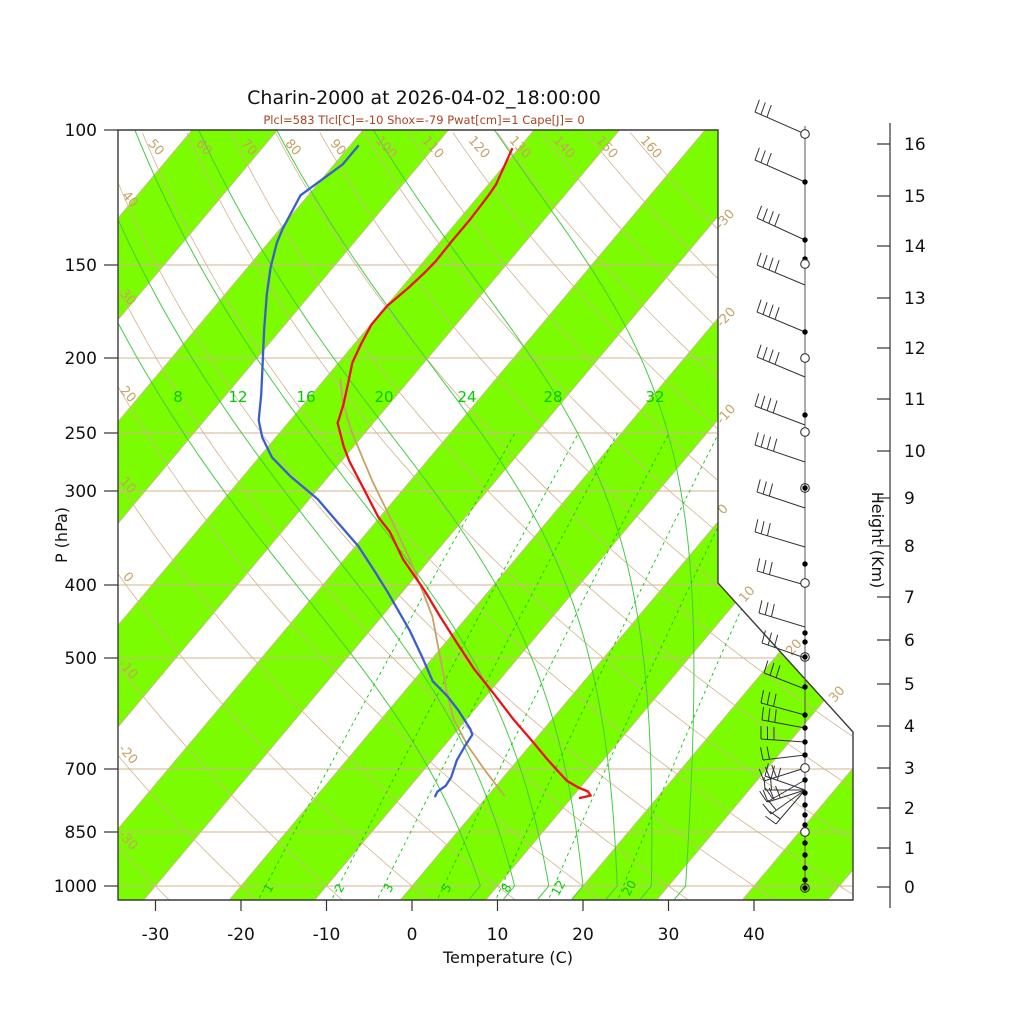 The height and width of the screenshot is (1024, 1024). What do you see at coordinates (81, 833) in the screenshot?
I see `pressure-tick-label: 850` at bounding box center [81, 833].